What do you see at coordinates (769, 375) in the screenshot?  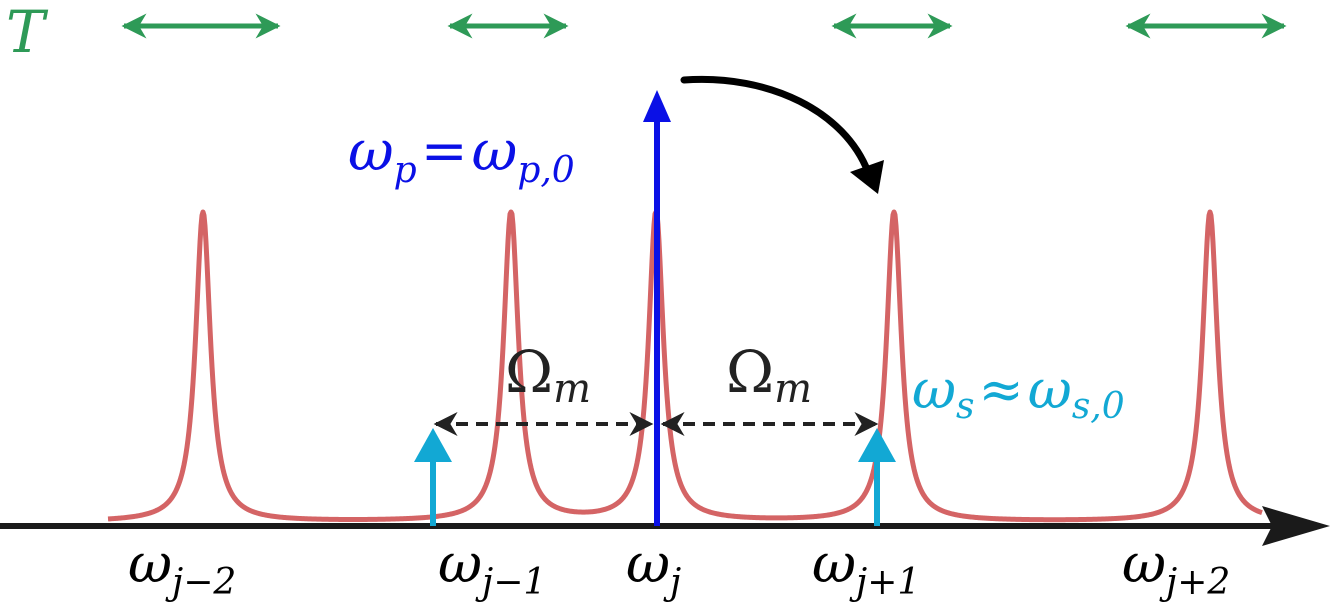 I see `spacing-label-right: Ωm` at bounding box center [769, 375].